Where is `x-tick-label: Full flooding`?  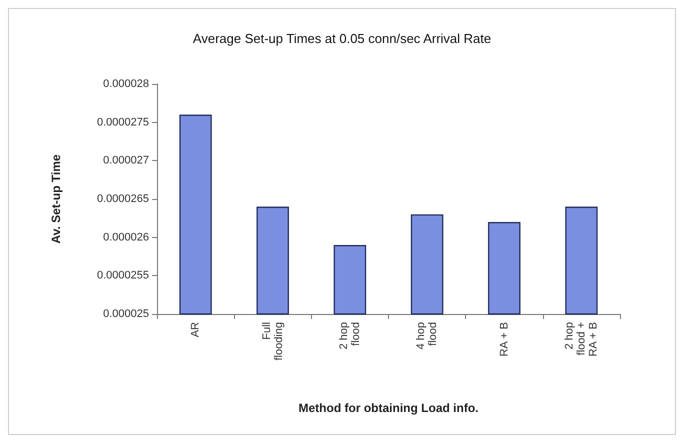 x-tick-label: Full flooding is located at coordinates (272, 341).